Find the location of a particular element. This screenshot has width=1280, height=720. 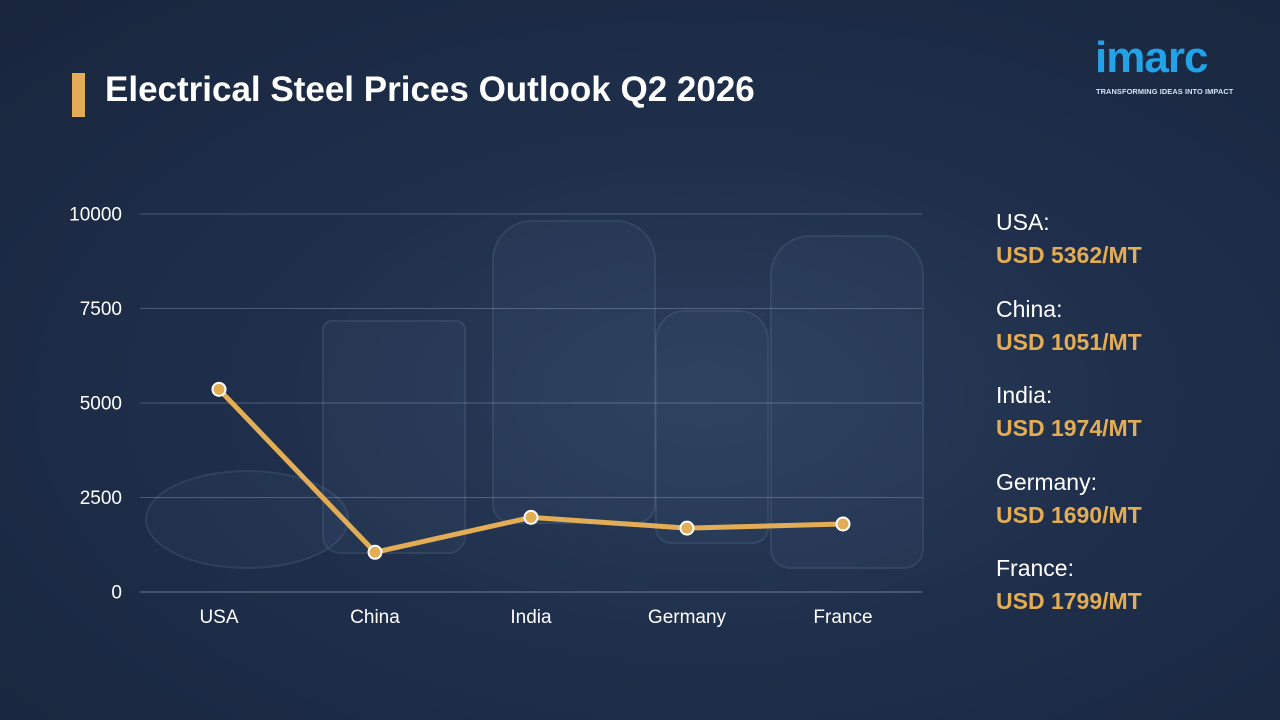

page-title: Electrical Steel Prices Outlook Q2 2026 is located at coordinates (430, 89).